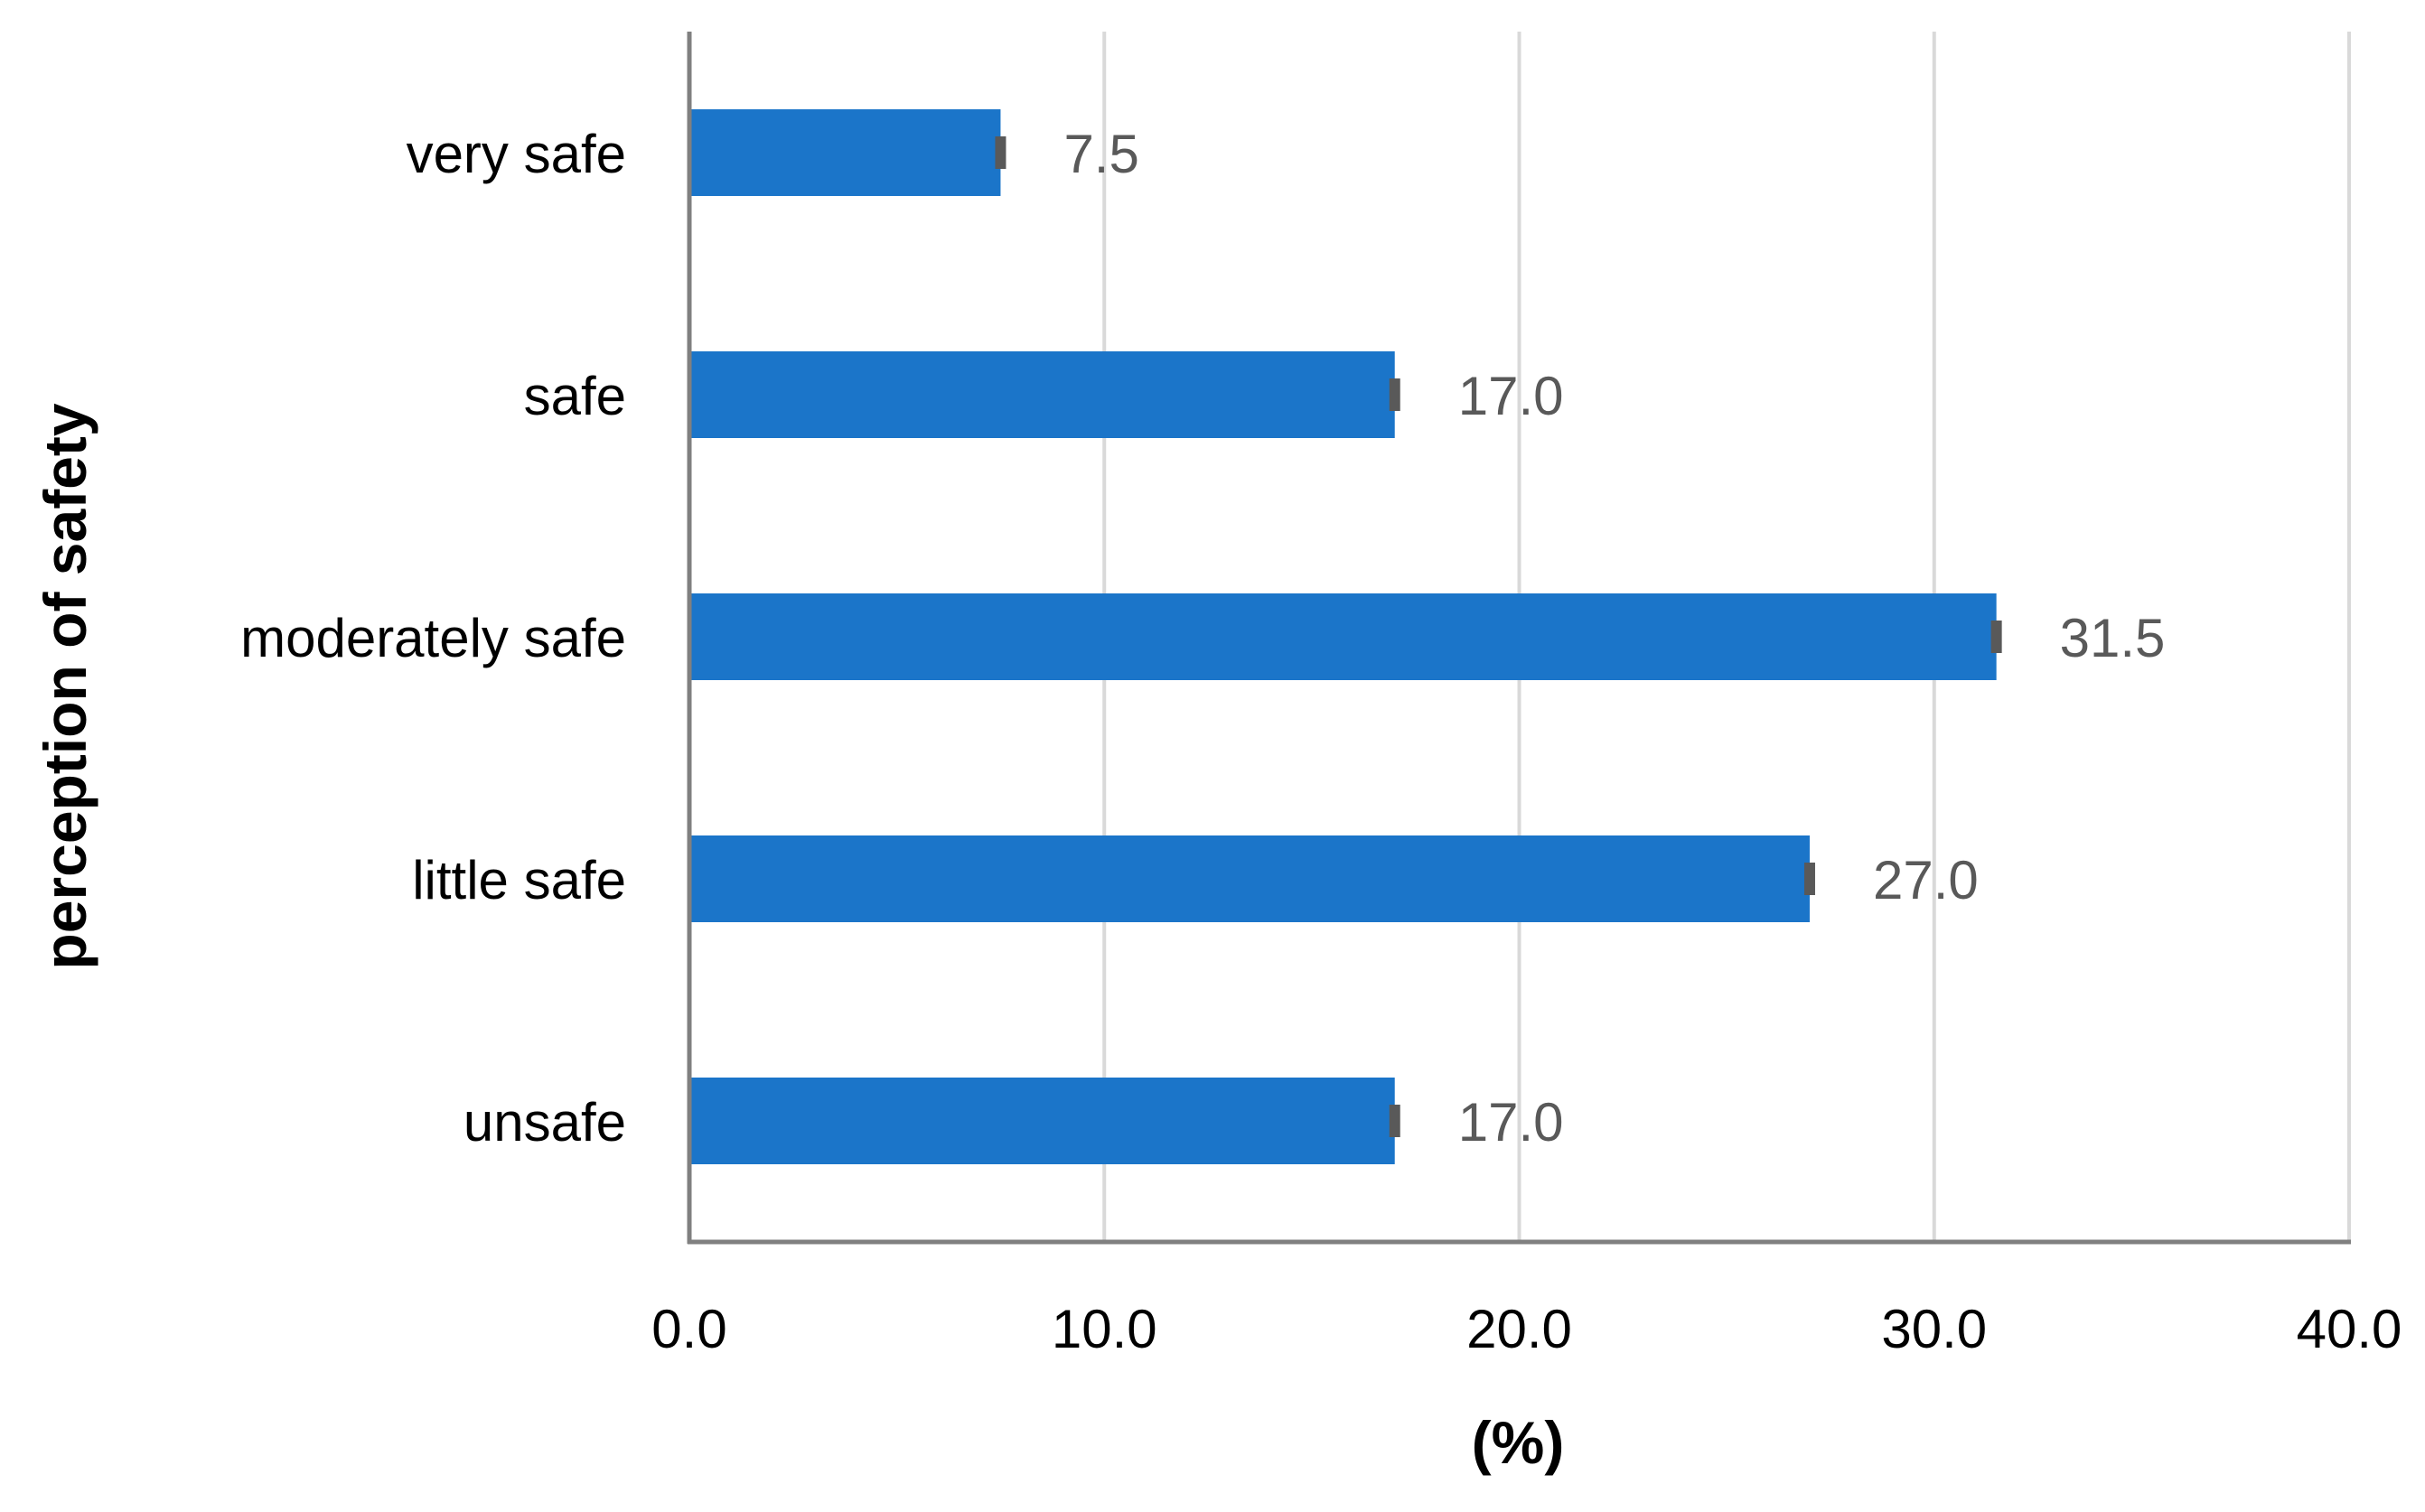 The width and height of the screenshot is (2425, 1512). I want to click on y-axis-title: perception of safety, so click(65, 686).